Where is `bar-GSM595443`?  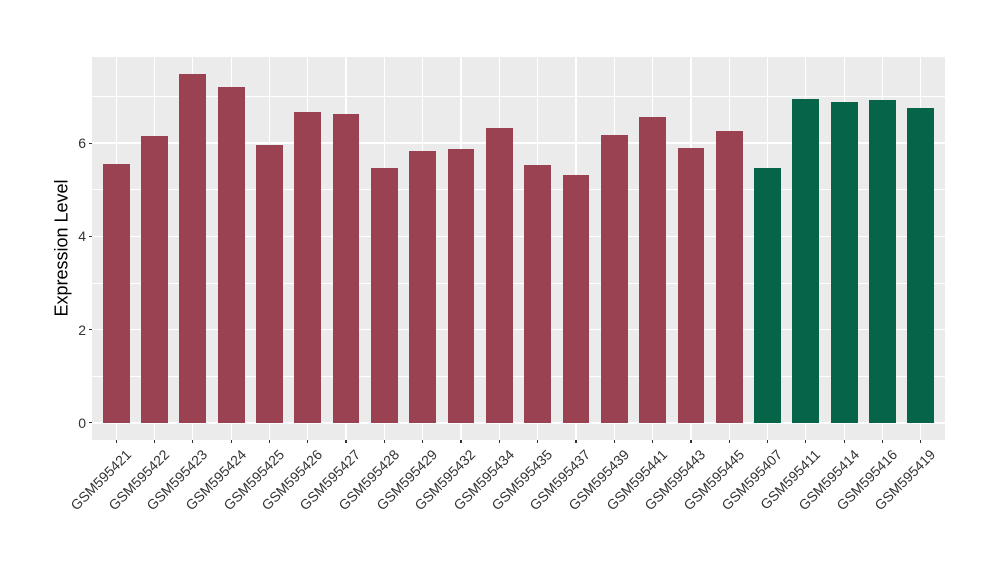
bar-GSM595443 is located at coordinates (691, 285).